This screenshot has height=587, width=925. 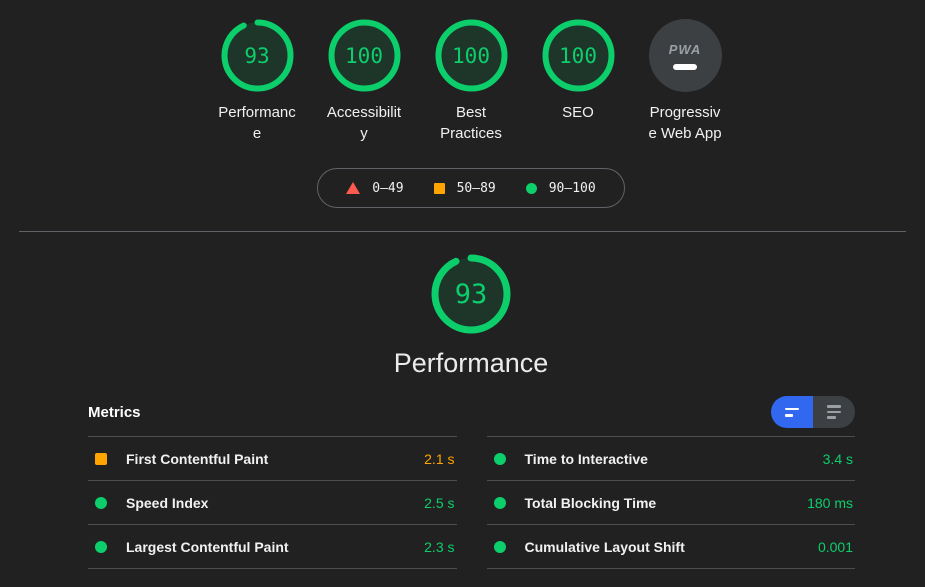 I want to click on legend-triangle-icon, so click(x=353, y=188).